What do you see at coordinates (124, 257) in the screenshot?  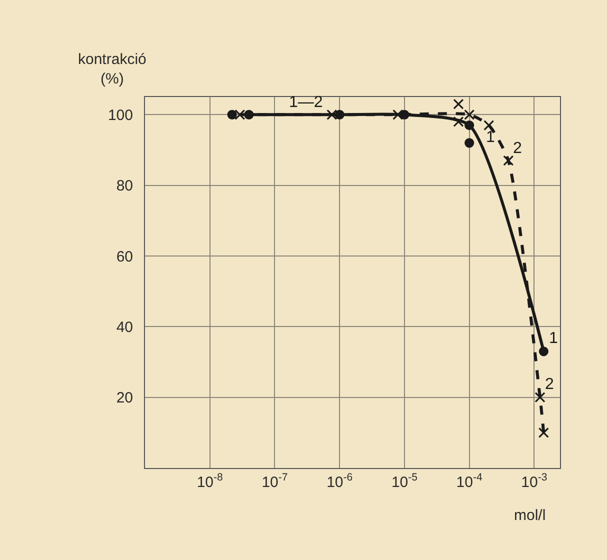 I see `y-tick-label: 60` at bounding box center [124, 257].